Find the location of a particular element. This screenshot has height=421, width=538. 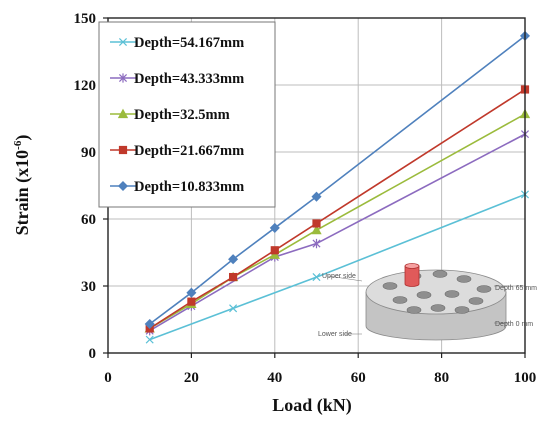

legend-item: Depth=54.167mm is located at coordinates (177, 43).